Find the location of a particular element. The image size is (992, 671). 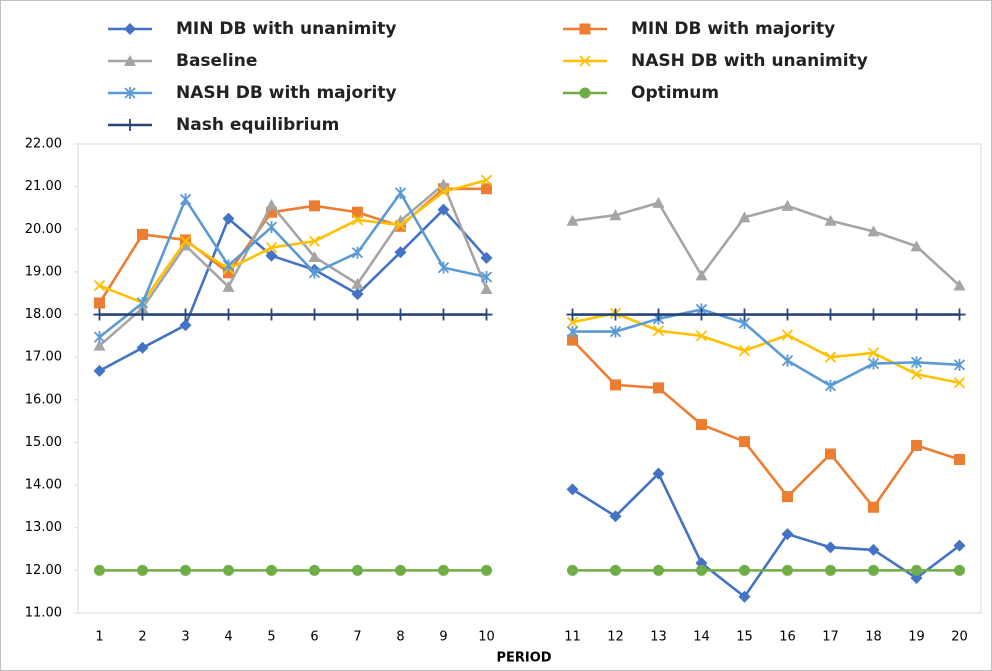

y-tick-label: 15.00 is located at coordinates (43, 442).